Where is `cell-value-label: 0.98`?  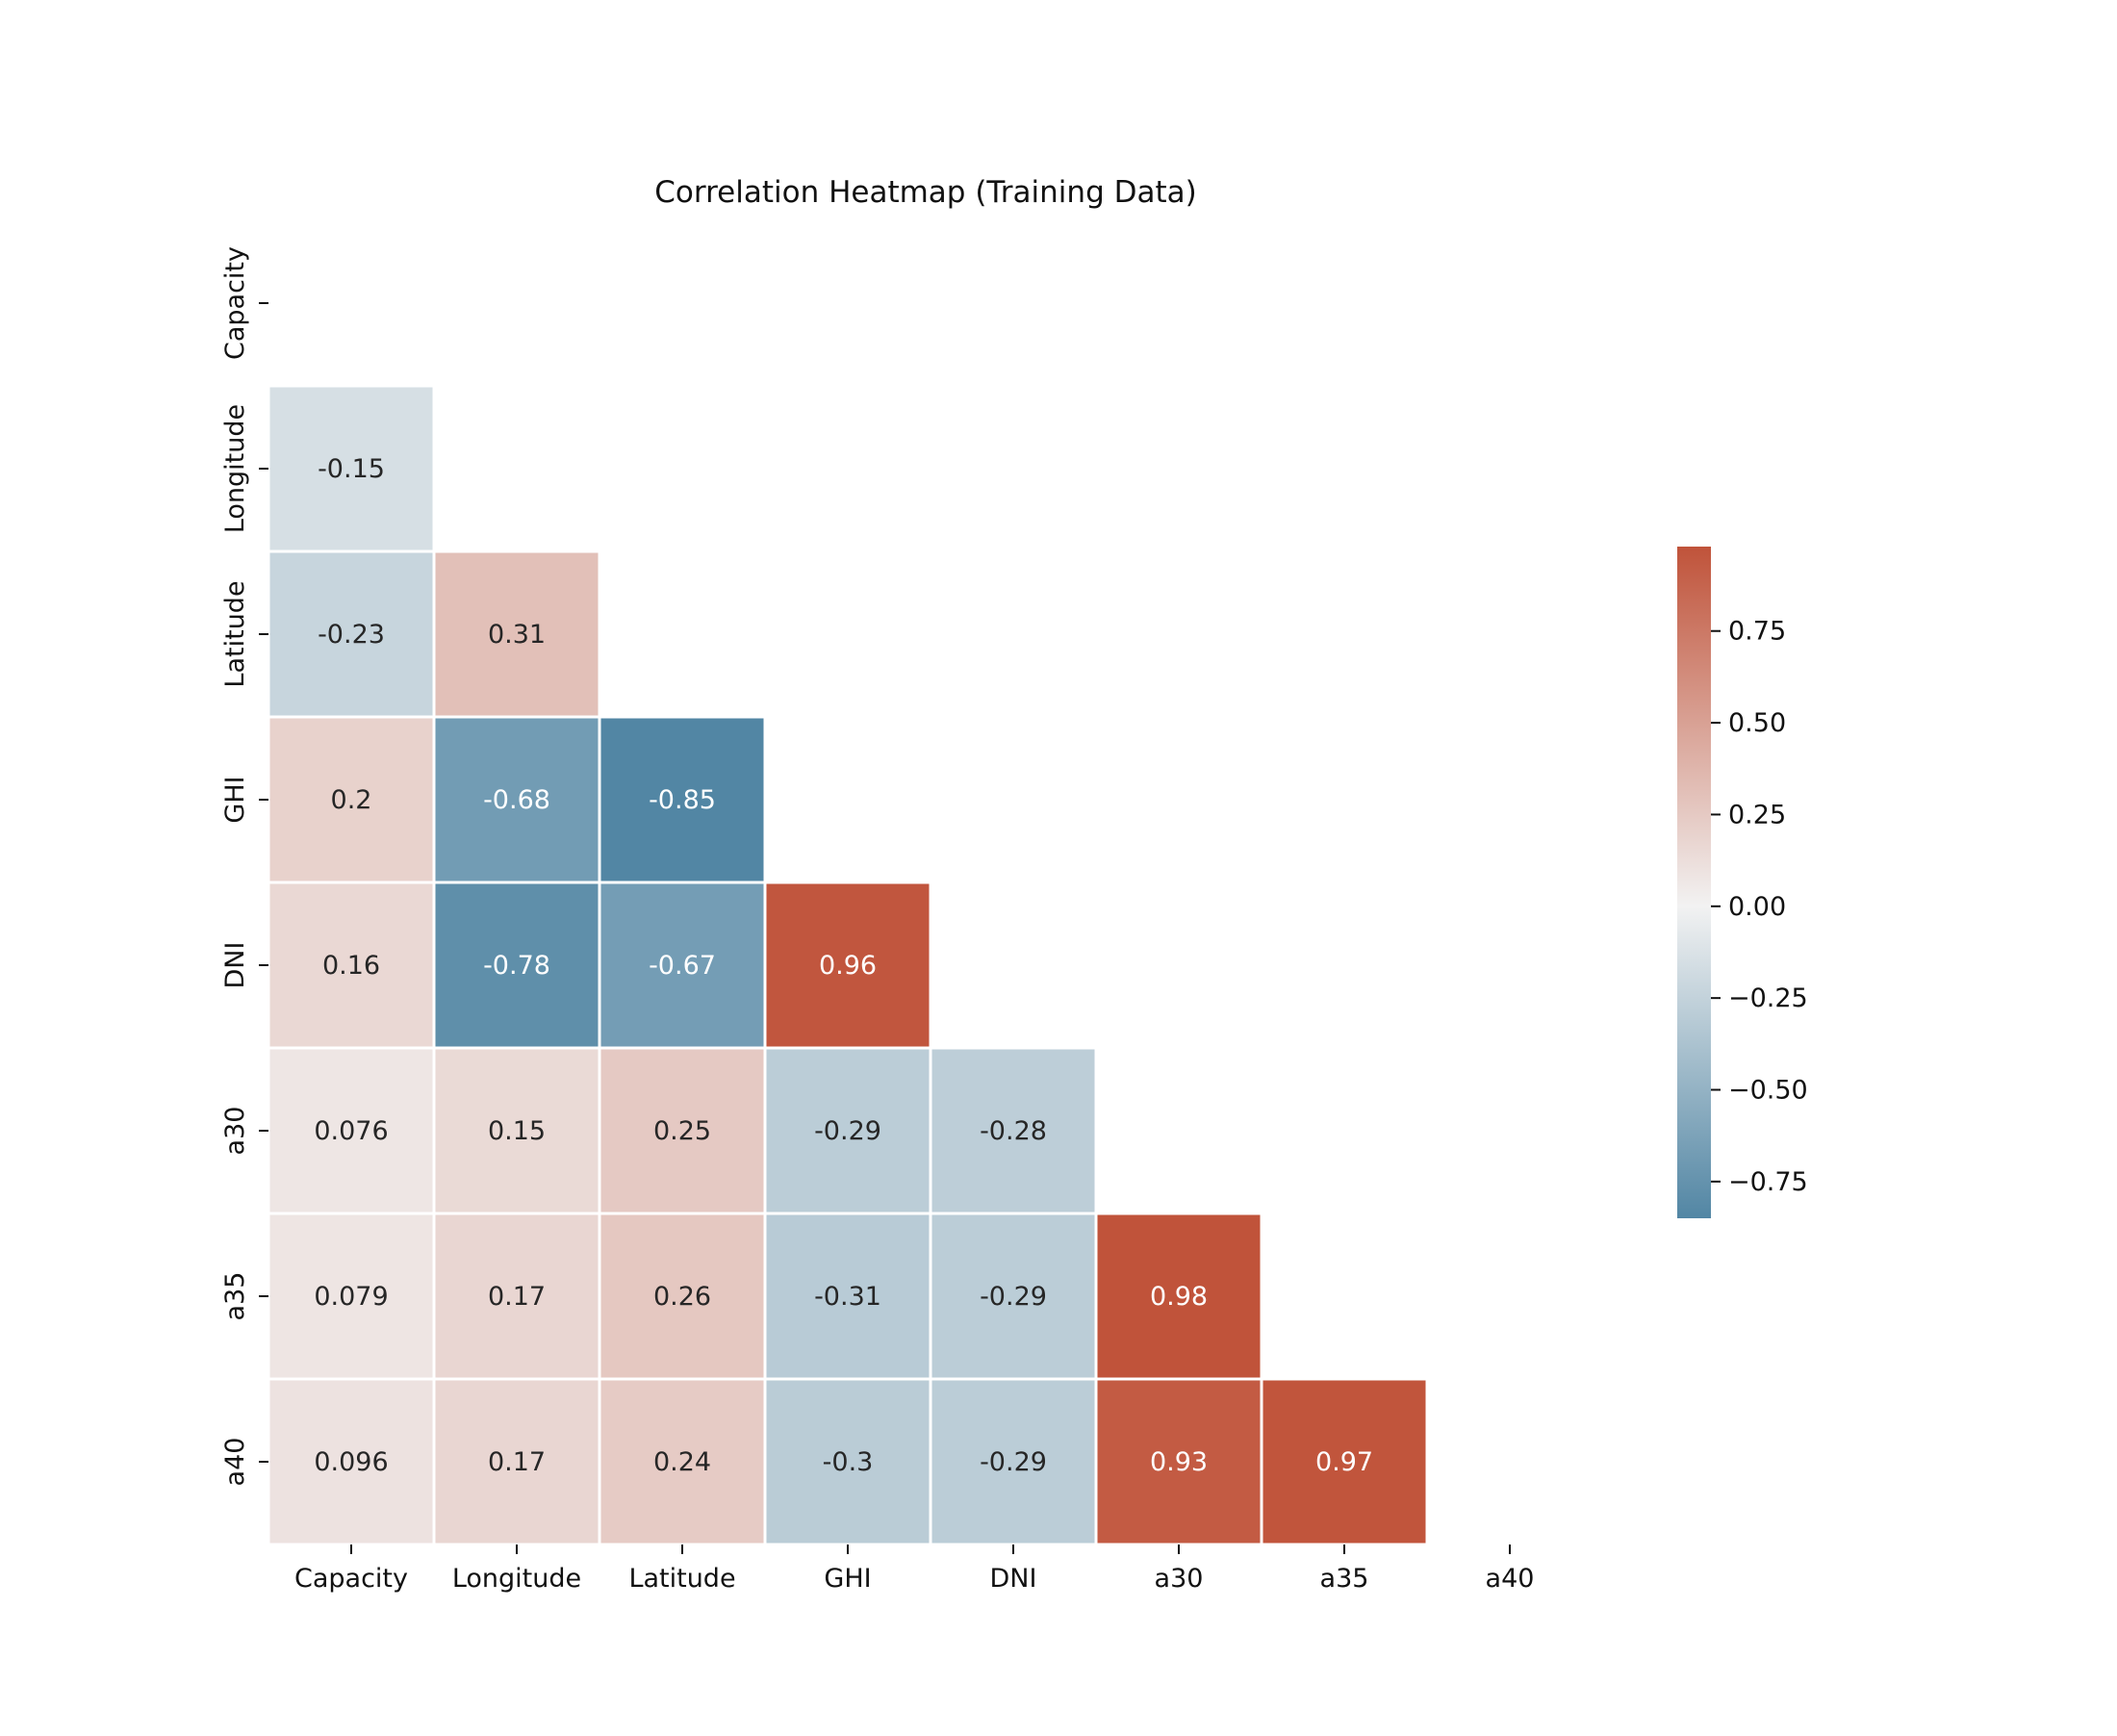 cell-value-label: 0.98 is located at coordinates (1179, 1297).